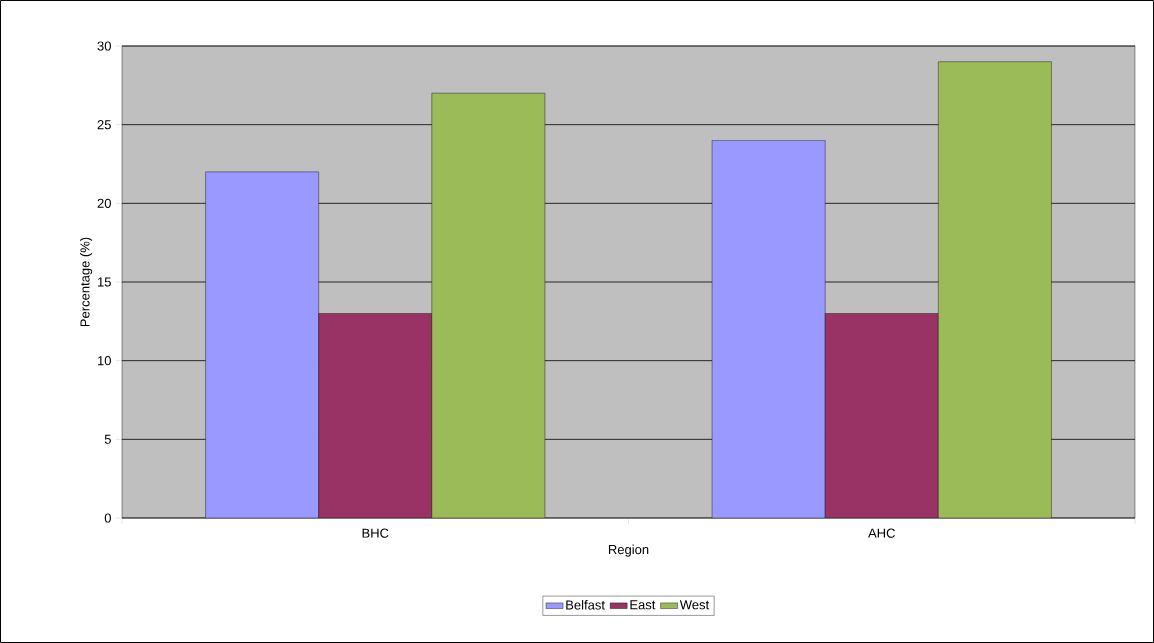 This screenshot has height=643, width=1154. What do you see at coordinates (375, 533) in the screenshot?
I see `x-tick-label: BHC` at bounding box center [375, 533].